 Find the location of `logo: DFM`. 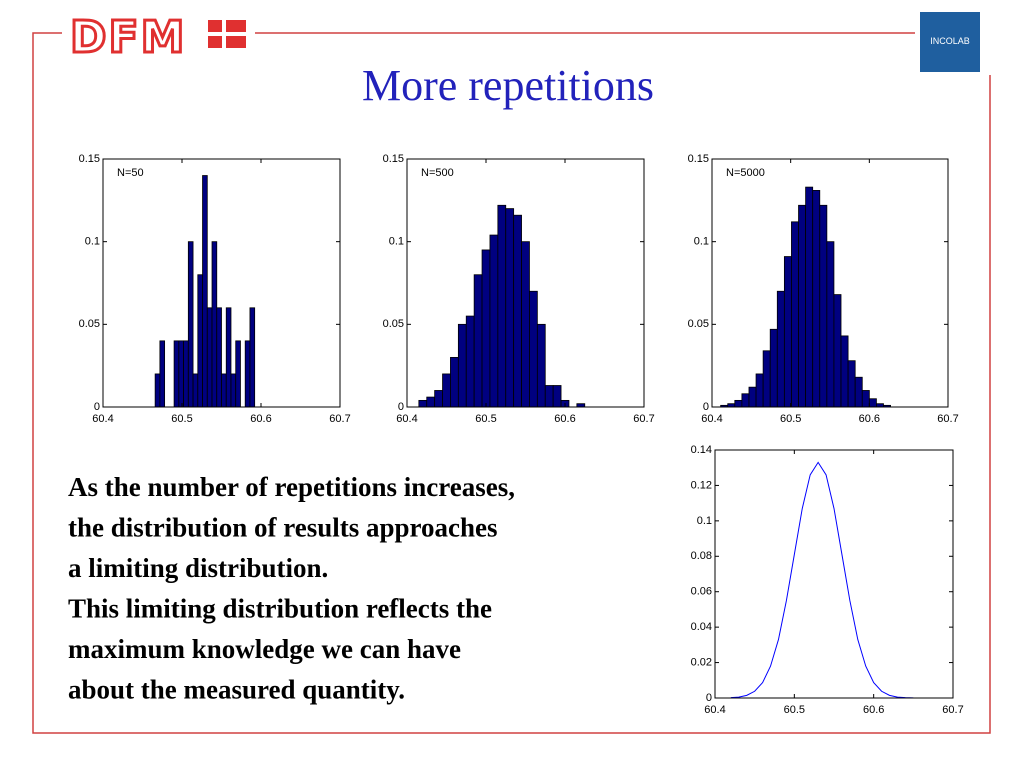

logo: DFM is located at coordinates (128, 37).